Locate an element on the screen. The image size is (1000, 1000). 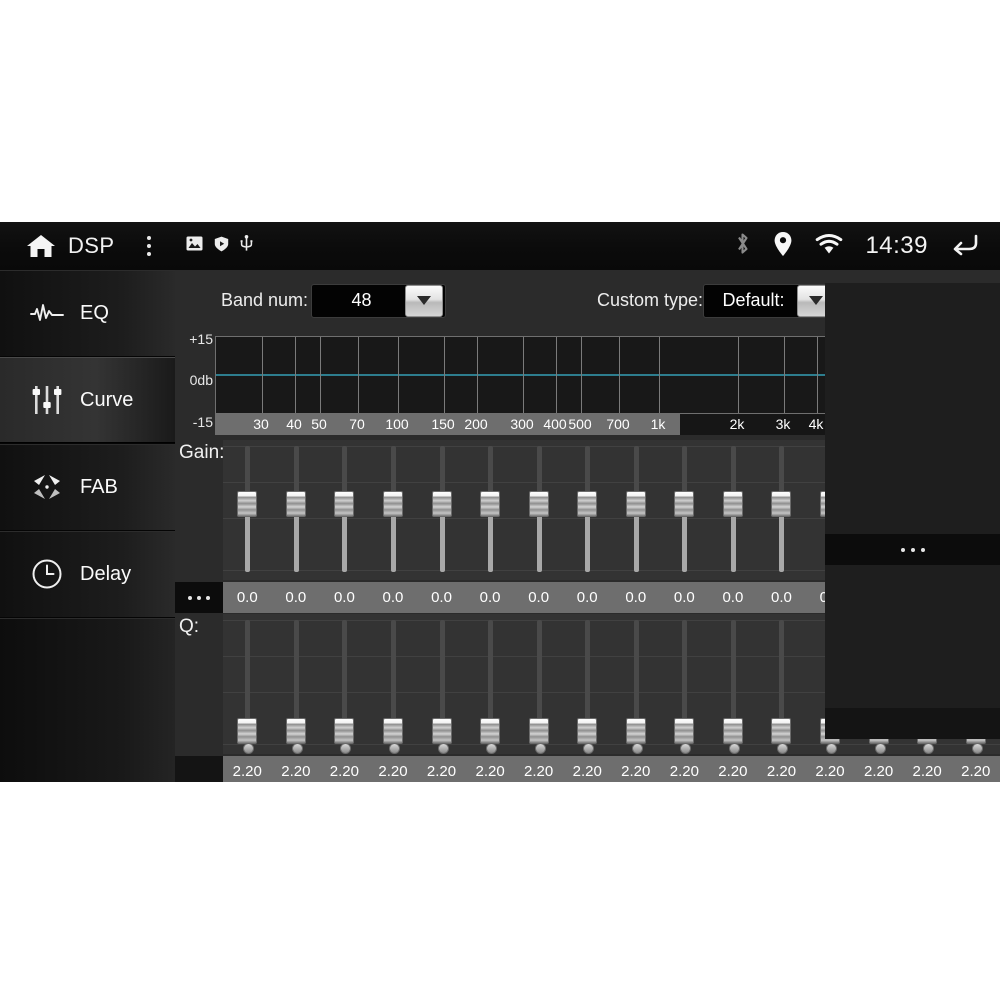
band-num-label: Band num: is located at coordinates (265, 300).